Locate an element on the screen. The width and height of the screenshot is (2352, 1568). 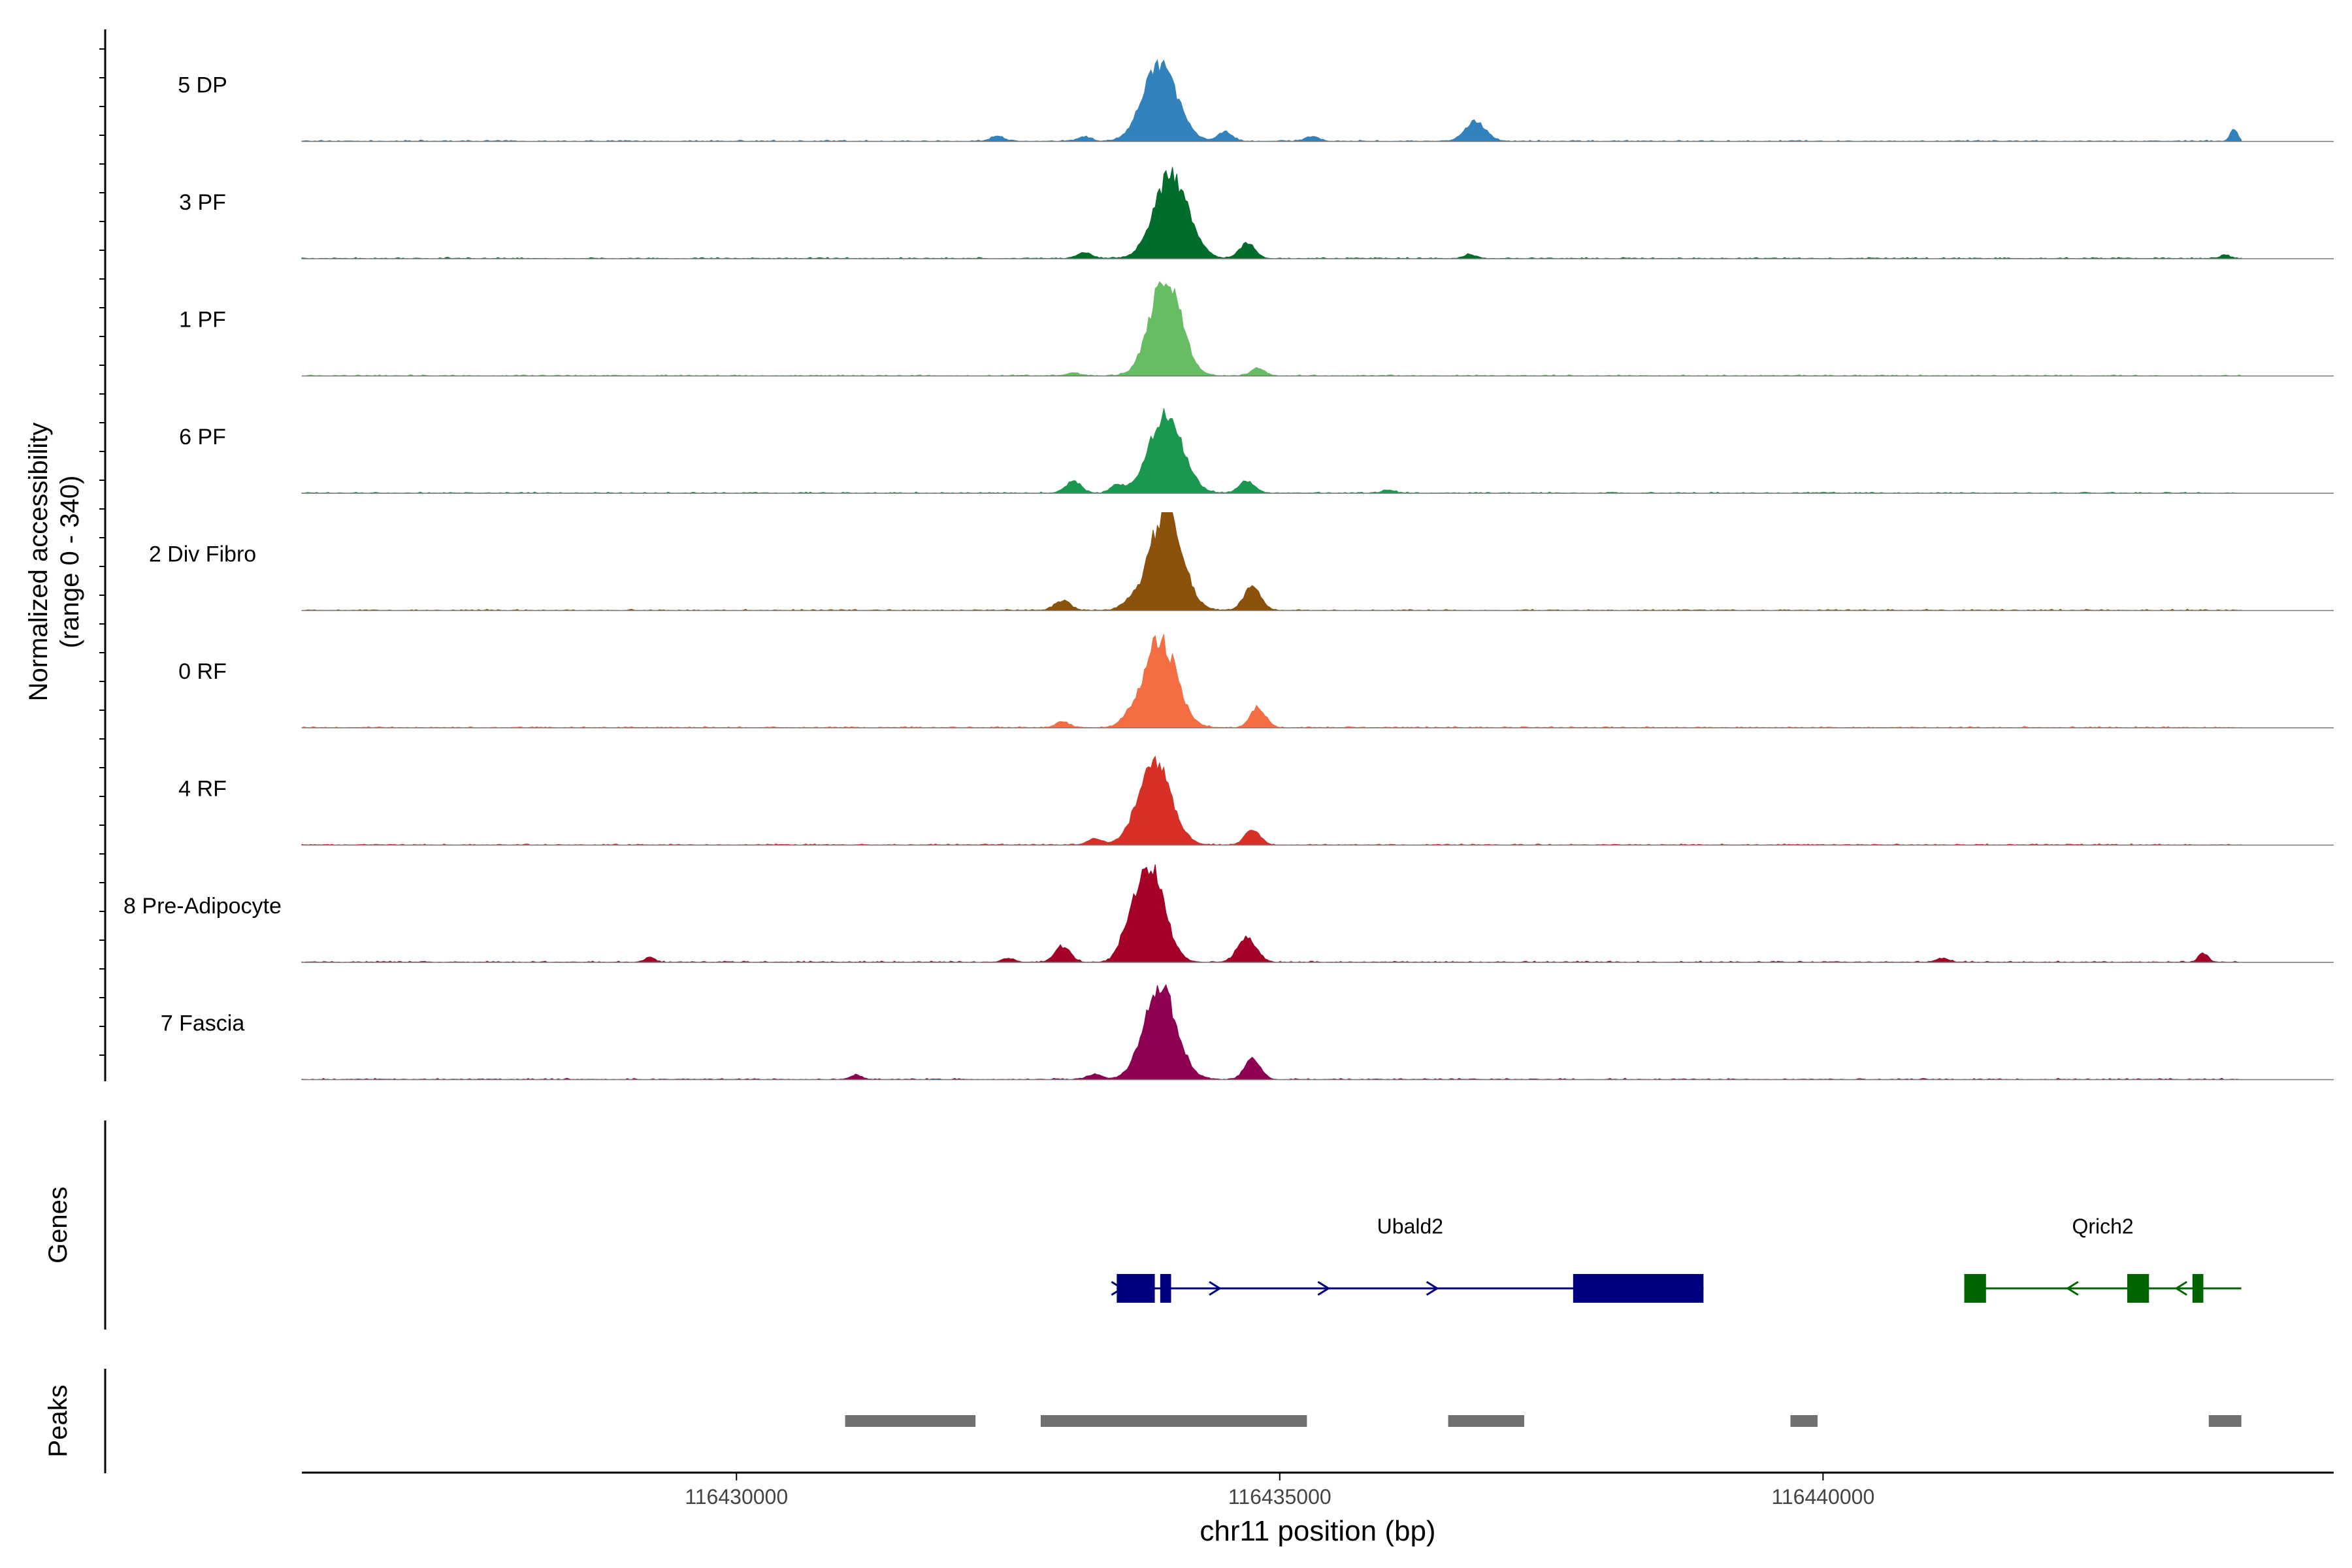
x-tick-label: 116435000 is located at coordinates (1279, 1497).